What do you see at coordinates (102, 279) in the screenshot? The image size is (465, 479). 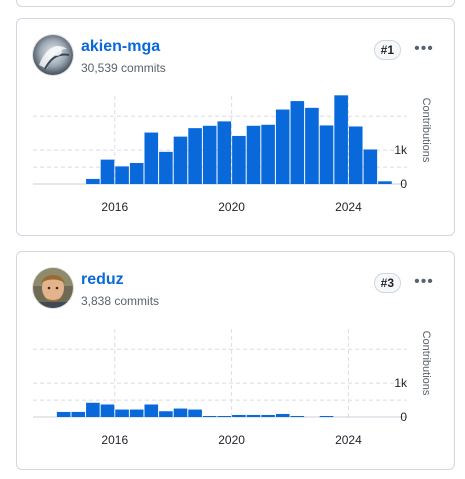 I see `contributor-name-link: reduz` at bounding box center [102, 279].